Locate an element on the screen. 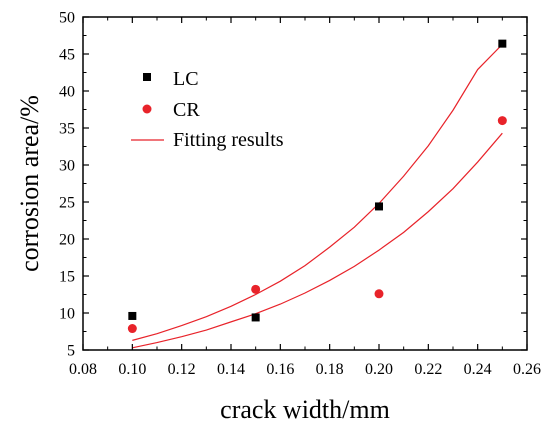 Image resolution: width=550 pixels, height=431 pixels. y-tick-label-3: 20 is located at coordinates (67, 240).